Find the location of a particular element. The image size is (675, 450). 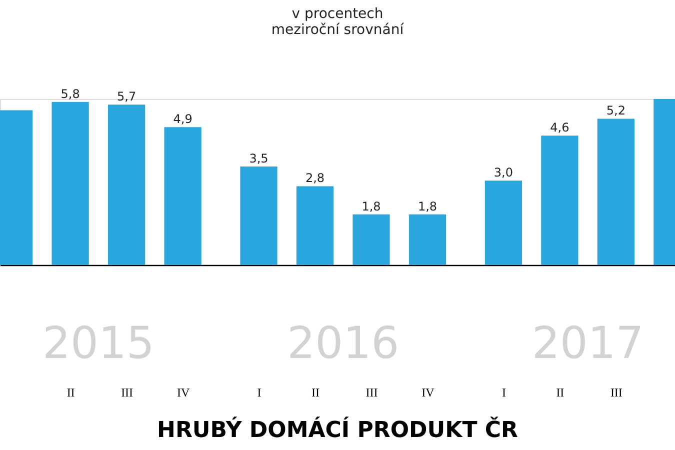

data-label: 5,2 is located at coordinates (616, 111).